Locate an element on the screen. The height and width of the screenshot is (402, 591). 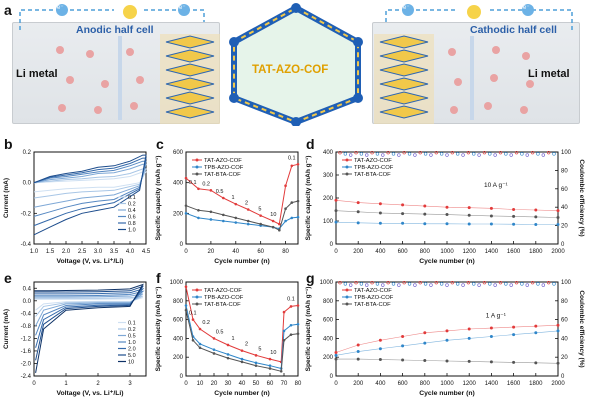
panel-d-y2-tick-label: 40 is located at coordinates (564, 208).